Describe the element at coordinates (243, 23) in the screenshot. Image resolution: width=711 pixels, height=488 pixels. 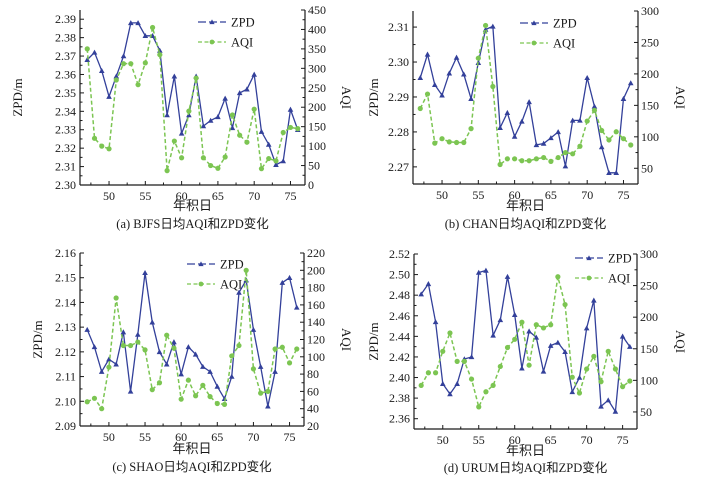
I see `legend-label-zpd: ZPD` at that location.